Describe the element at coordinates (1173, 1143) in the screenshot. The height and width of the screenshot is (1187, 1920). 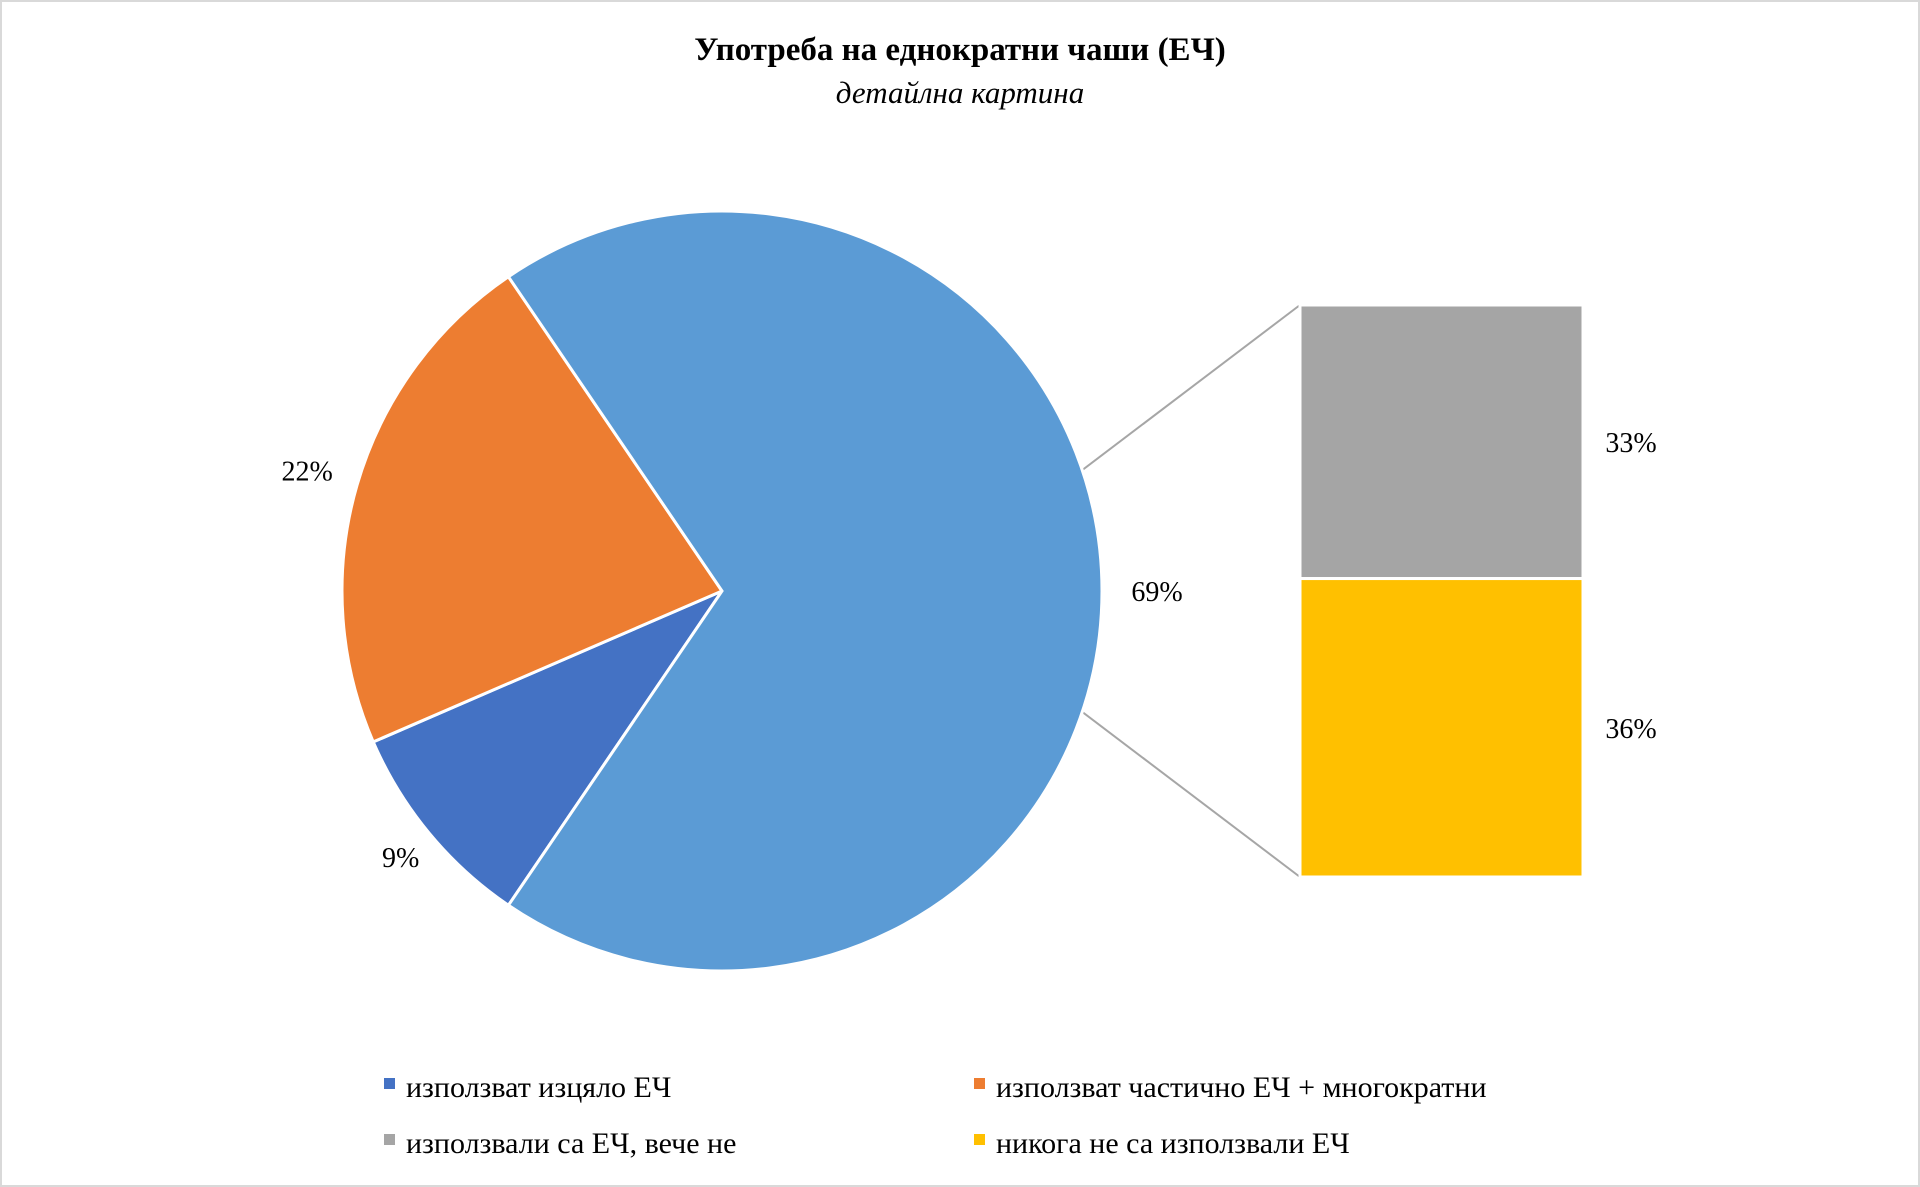
I see `legend-label: никога не са използвали ЕЧ` at that location.